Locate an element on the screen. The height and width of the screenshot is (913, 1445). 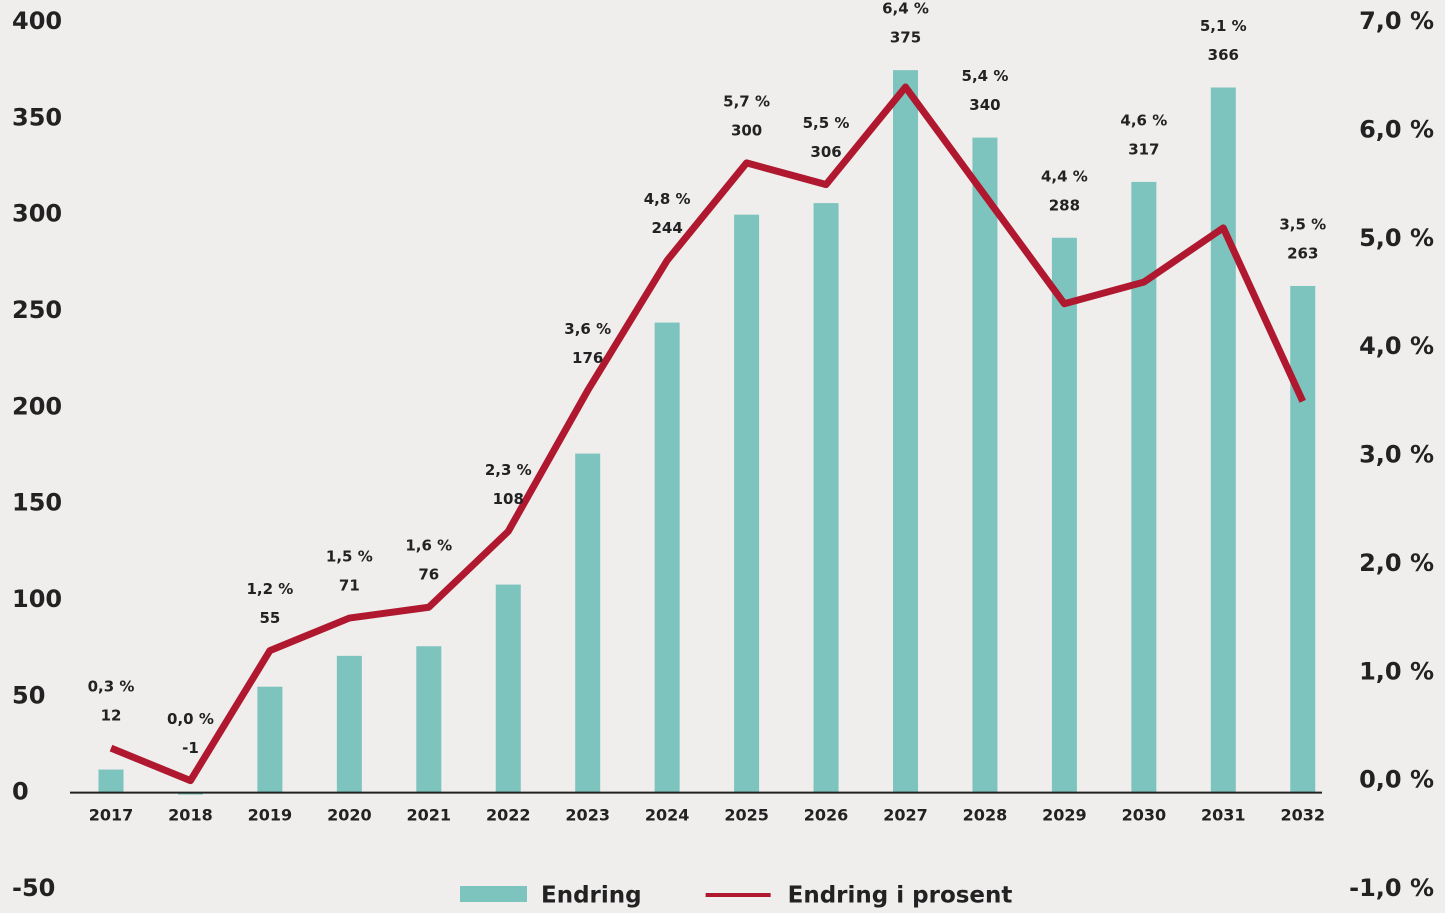
line-value-label: 0,3 % is located at coordinates (111, 687).